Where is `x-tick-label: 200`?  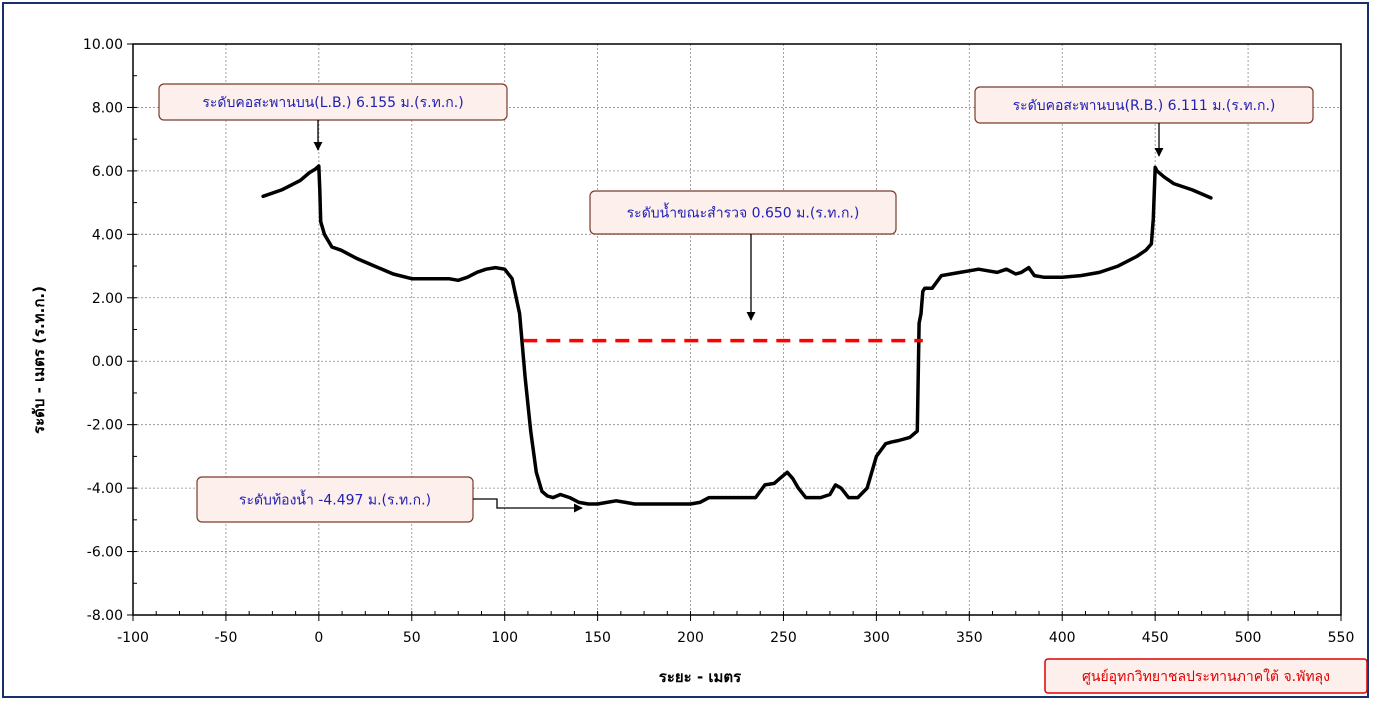 x-tick-label: 200 is located at coordinates (690, 638).